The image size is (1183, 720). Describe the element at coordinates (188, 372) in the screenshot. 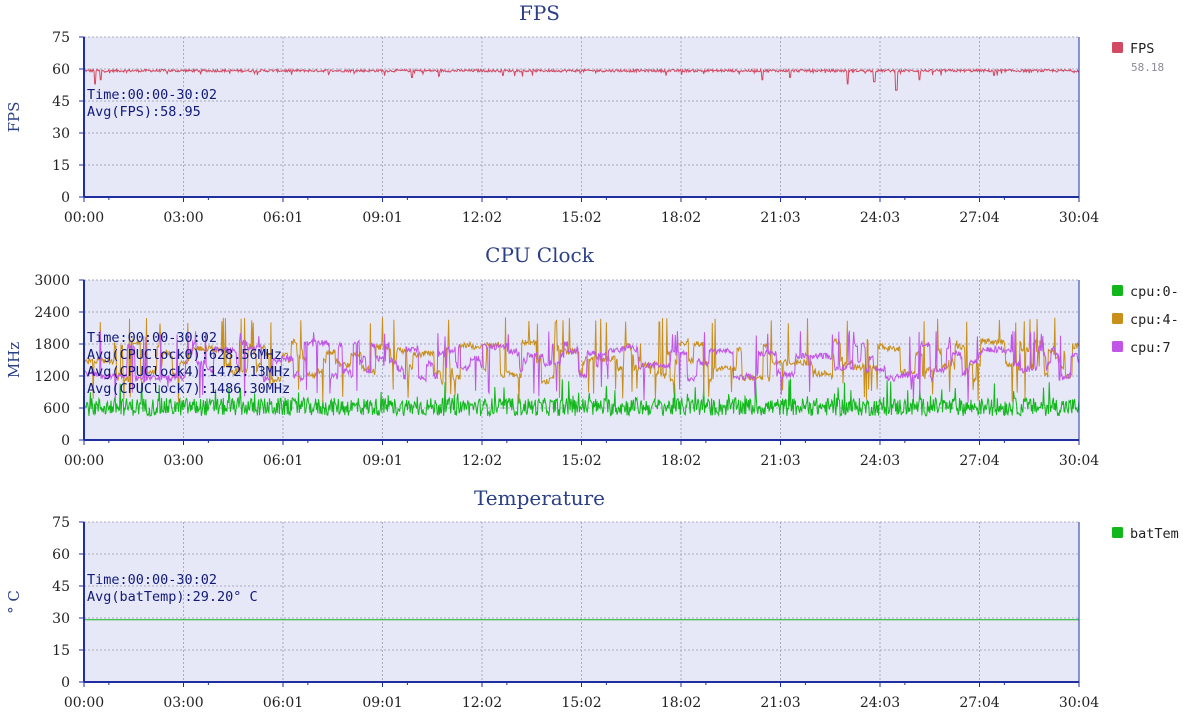

I see `stats-annotation: Avg(CPUClock4):1472.13MHz` at that location.